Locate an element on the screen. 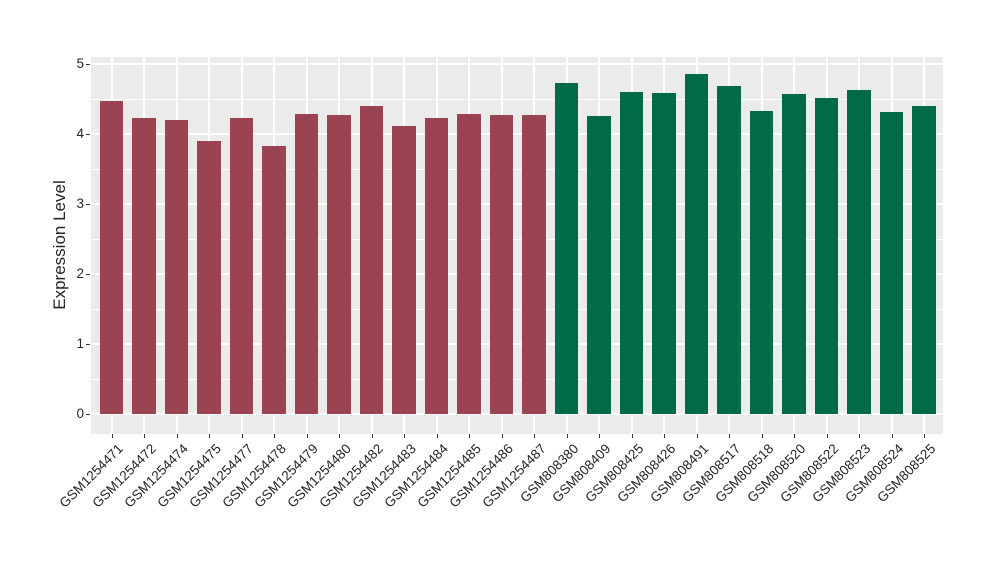  y-tick-label: 4 is located at coordinates (80, 134).